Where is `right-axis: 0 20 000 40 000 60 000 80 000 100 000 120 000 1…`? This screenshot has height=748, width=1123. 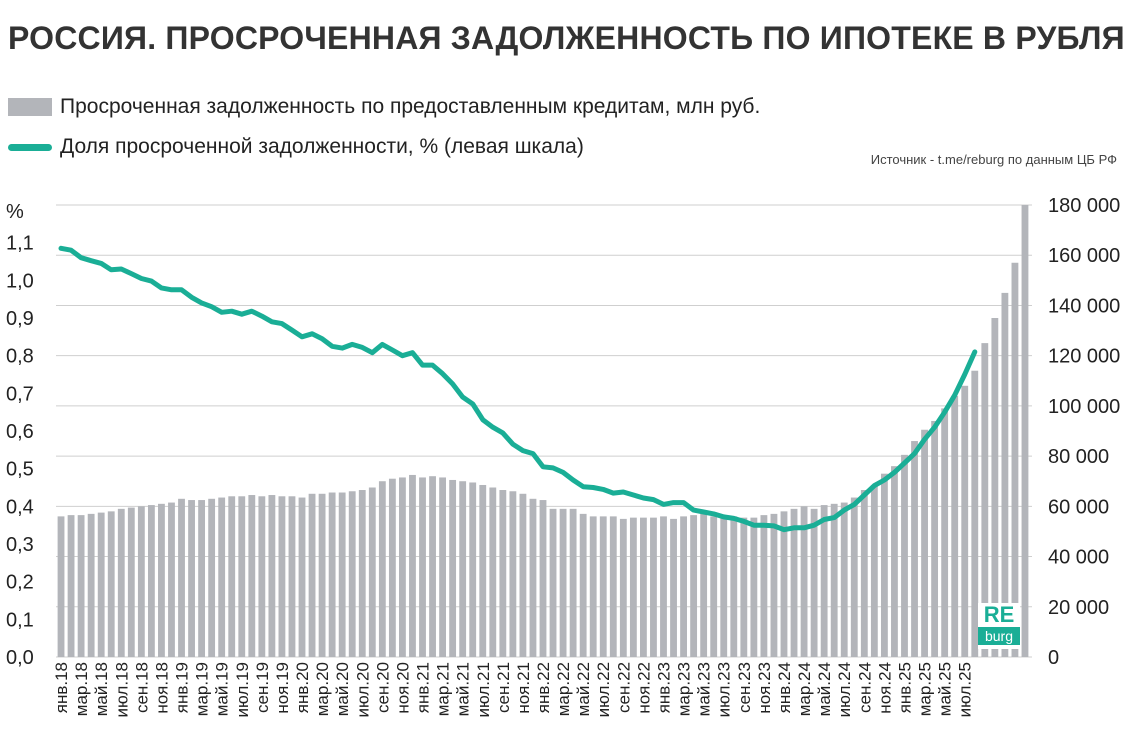 right-axis: 0 20 000 40 000 60 000 80 000 100 000 120 000 1… is located at coordinates (1084, 432).